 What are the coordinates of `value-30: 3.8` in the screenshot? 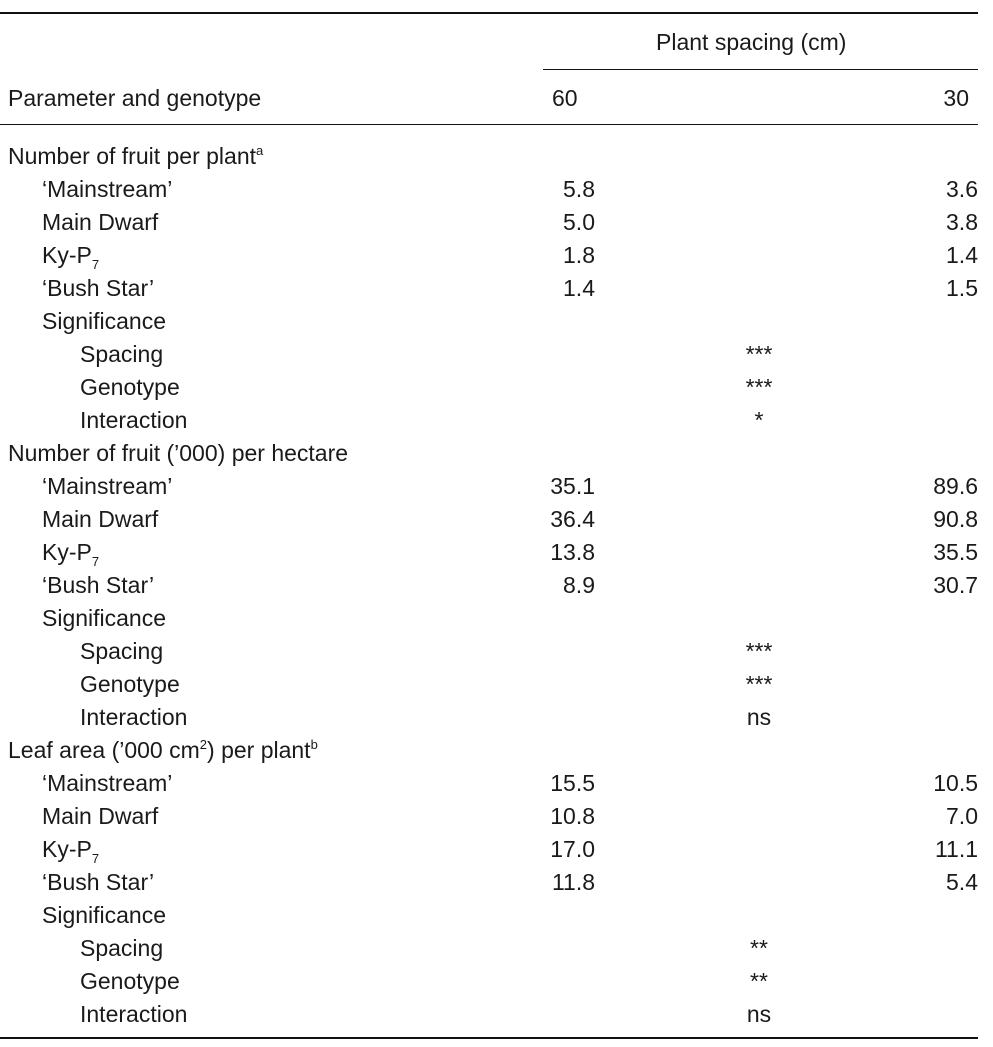 It's located at (962, 222).